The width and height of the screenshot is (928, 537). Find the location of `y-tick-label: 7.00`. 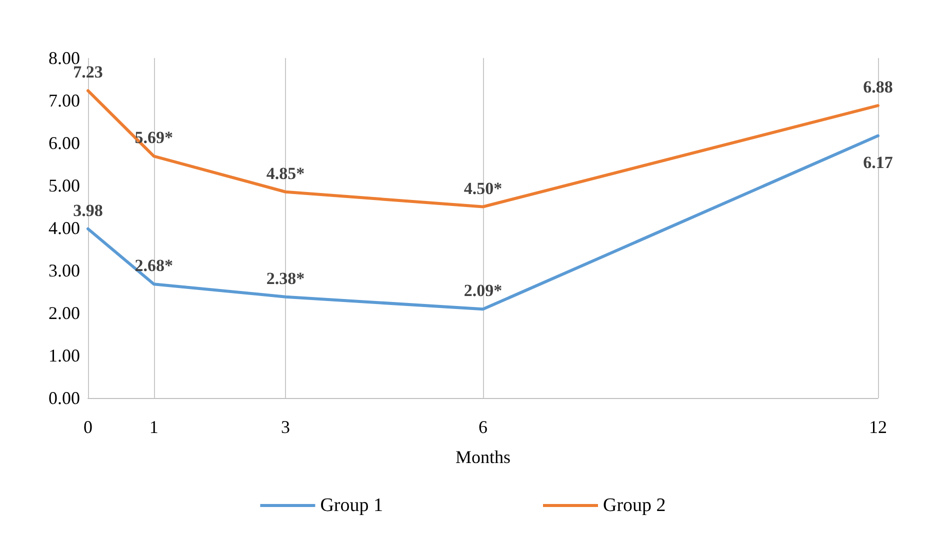

y-tick-label: 7.00 is located at coordinates (64, 100).